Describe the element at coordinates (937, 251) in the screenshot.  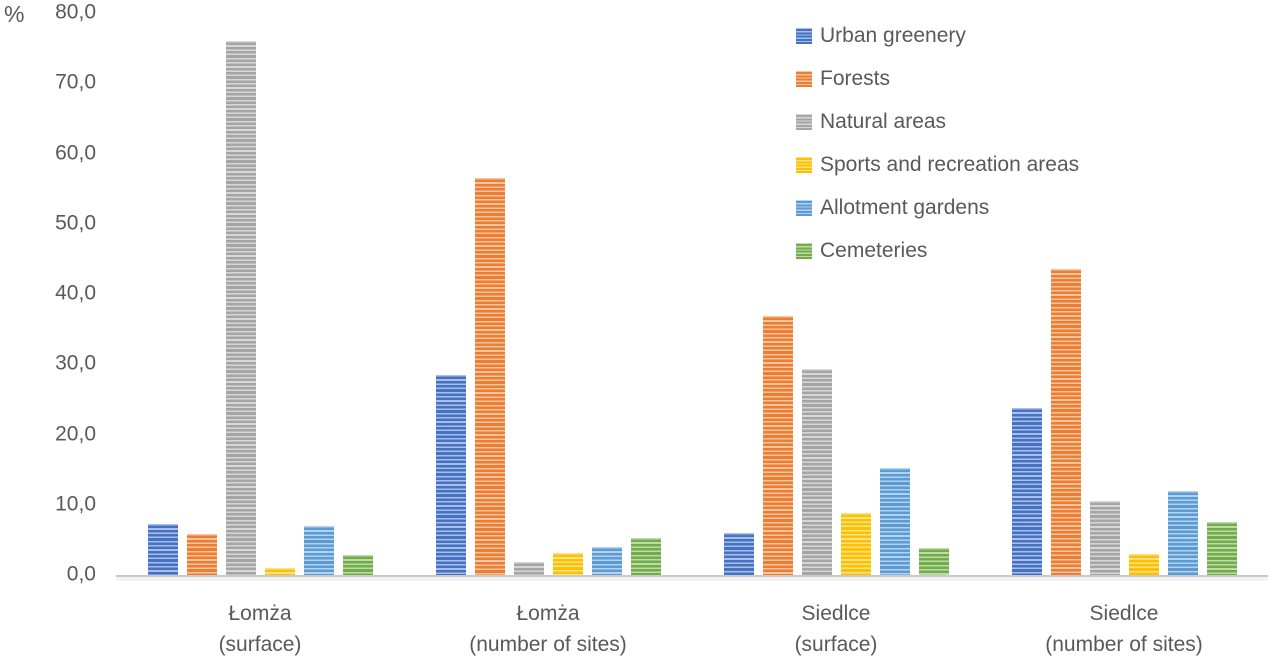
I see `legend-item-cemeteries: Cemeteries` at that location.